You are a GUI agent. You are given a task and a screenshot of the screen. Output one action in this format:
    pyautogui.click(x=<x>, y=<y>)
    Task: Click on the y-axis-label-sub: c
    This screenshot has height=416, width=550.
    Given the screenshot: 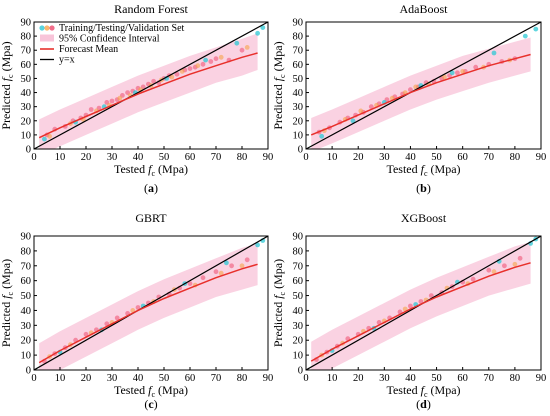 What is the action you would take?
    pyautogui.click(x=282, y=76)
    